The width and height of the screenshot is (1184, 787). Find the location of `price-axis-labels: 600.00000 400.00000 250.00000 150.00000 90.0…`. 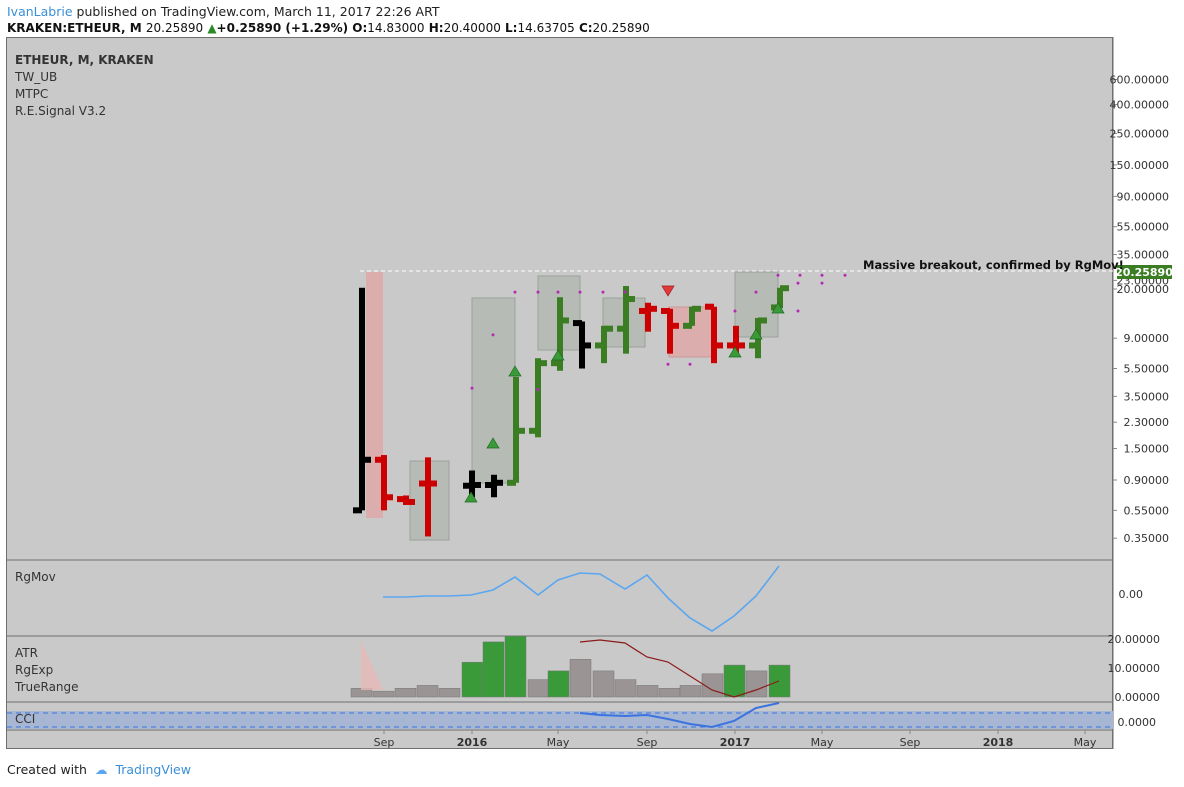

price-axis-labels: 600.00000 400.00000 250.00000 150.00000 90.0… is located at coordinates (1139, 401).